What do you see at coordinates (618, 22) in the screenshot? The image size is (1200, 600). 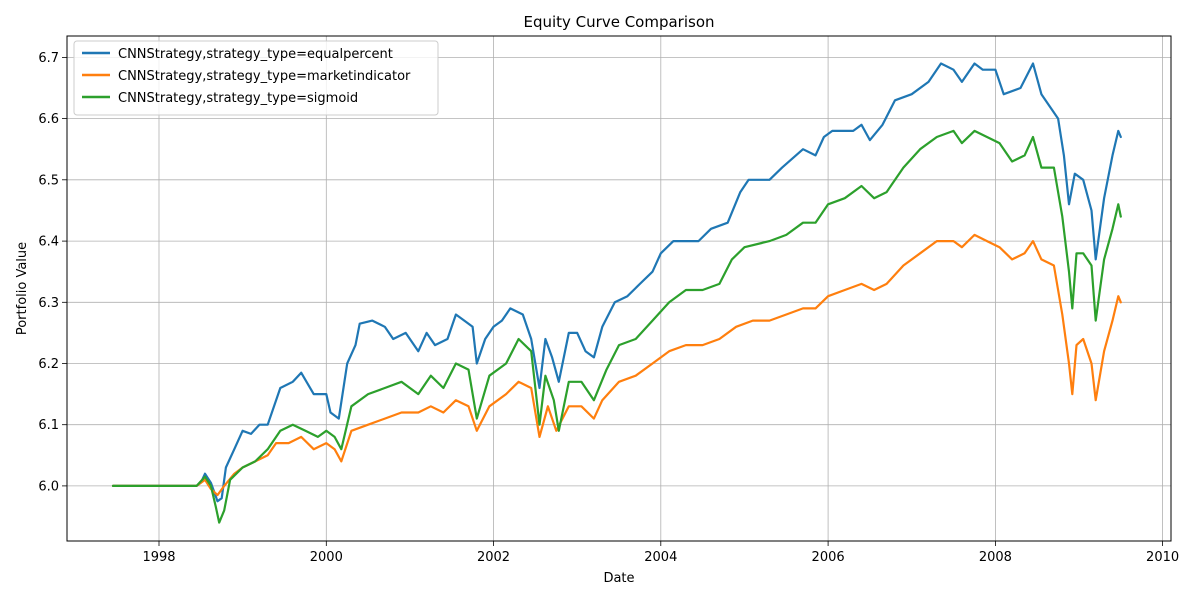 I see `chart-title: Equity Curve Comparison` at bounding box center [618, 22].